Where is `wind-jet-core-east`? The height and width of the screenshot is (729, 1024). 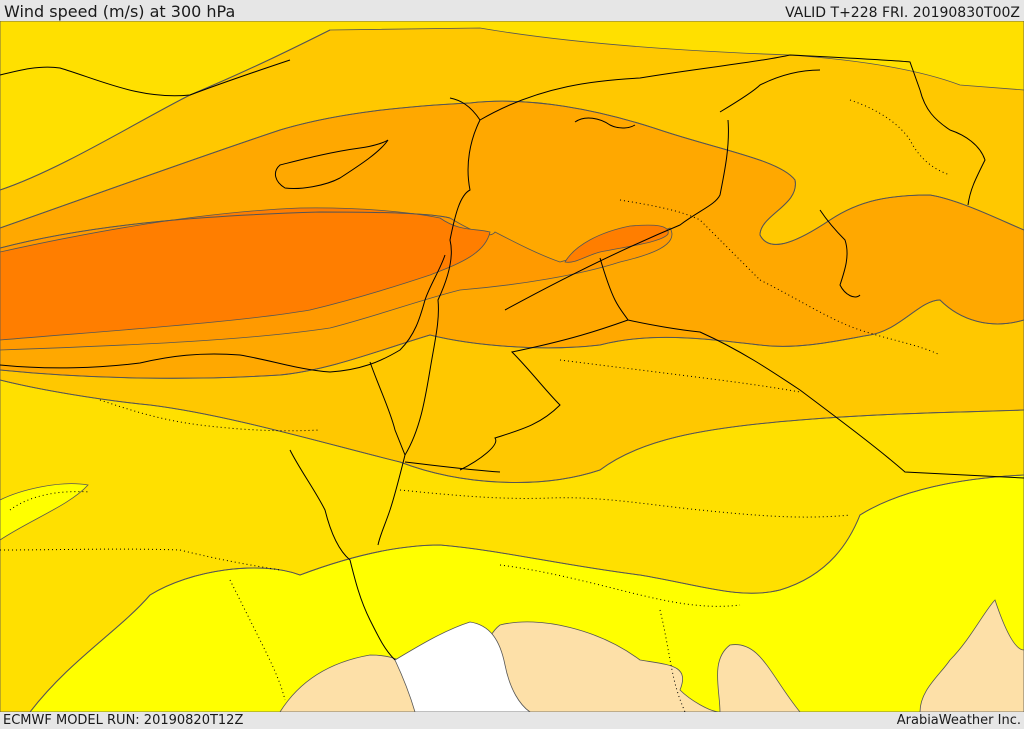
wind-jet-core-east is located at coordinates (616, 243).